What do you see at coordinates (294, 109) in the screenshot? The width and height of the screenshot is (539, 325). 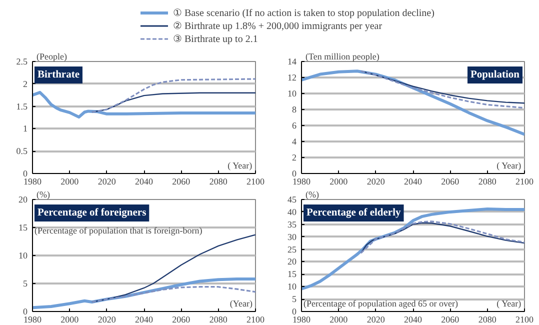 I see `y-tick-label: 8` at bounding box center [294, 109].